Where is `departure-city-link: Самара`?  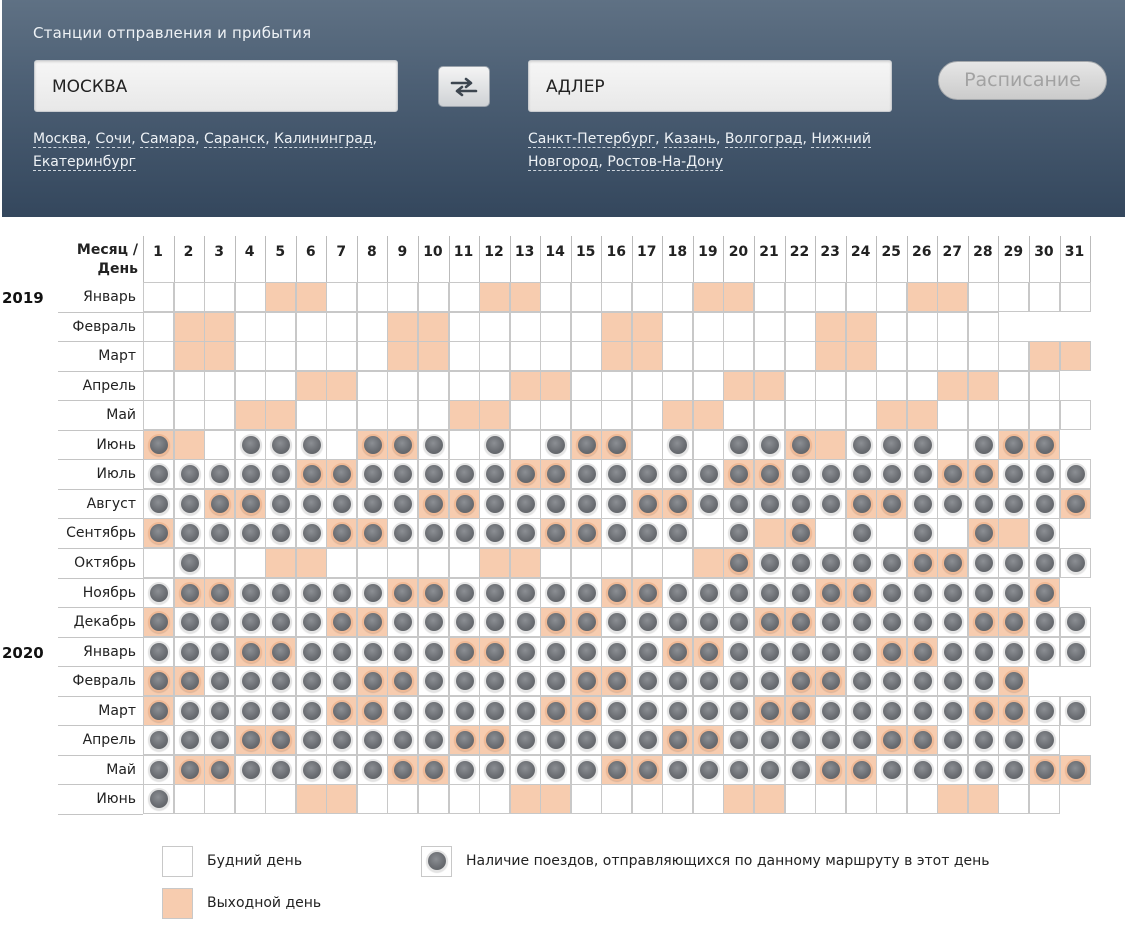 departure-city-link: Самара is located at coordinates (168, 139).